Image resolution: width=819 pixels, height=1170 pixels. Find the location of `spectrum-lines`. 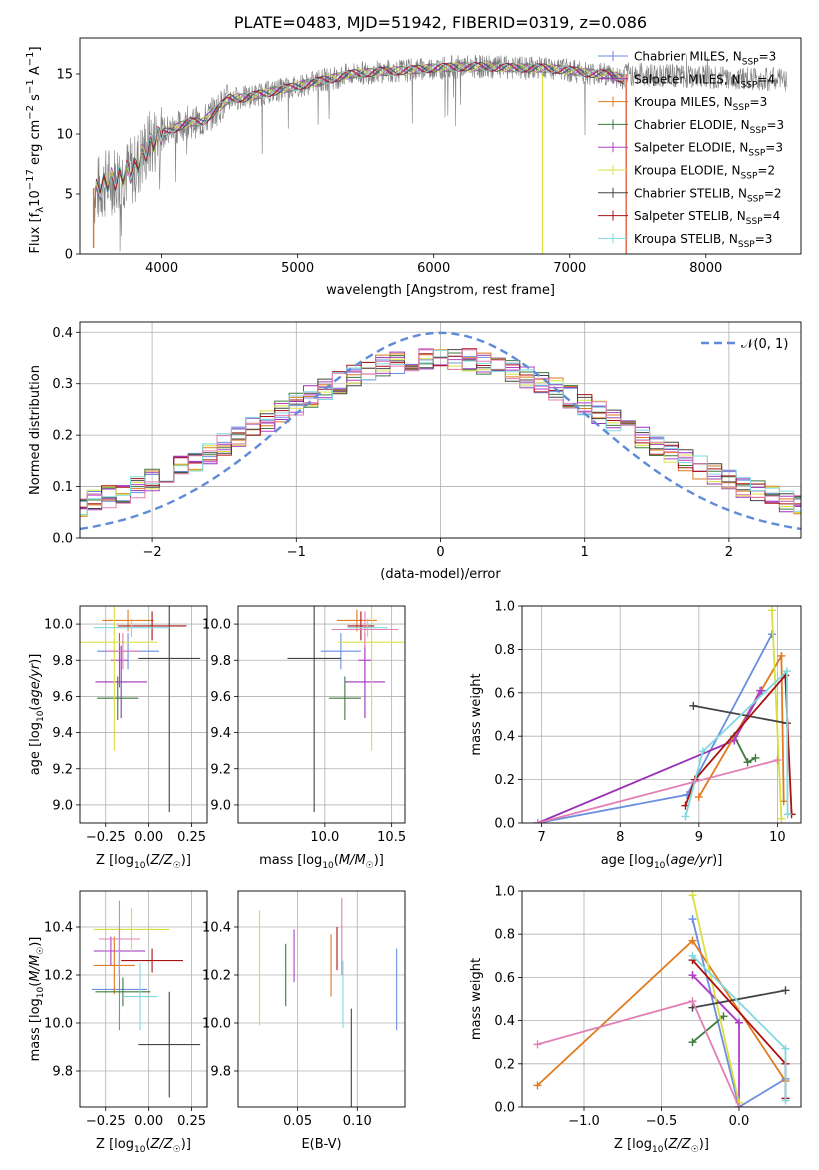

spectrum-lines is located at coordinates (440, 154).